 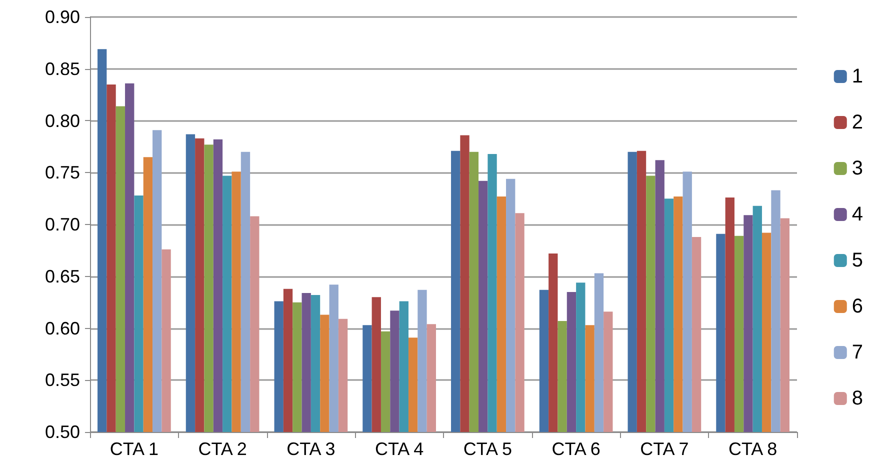 I want to click on y-tick-label: 0.60, so click(x=62, y=328).